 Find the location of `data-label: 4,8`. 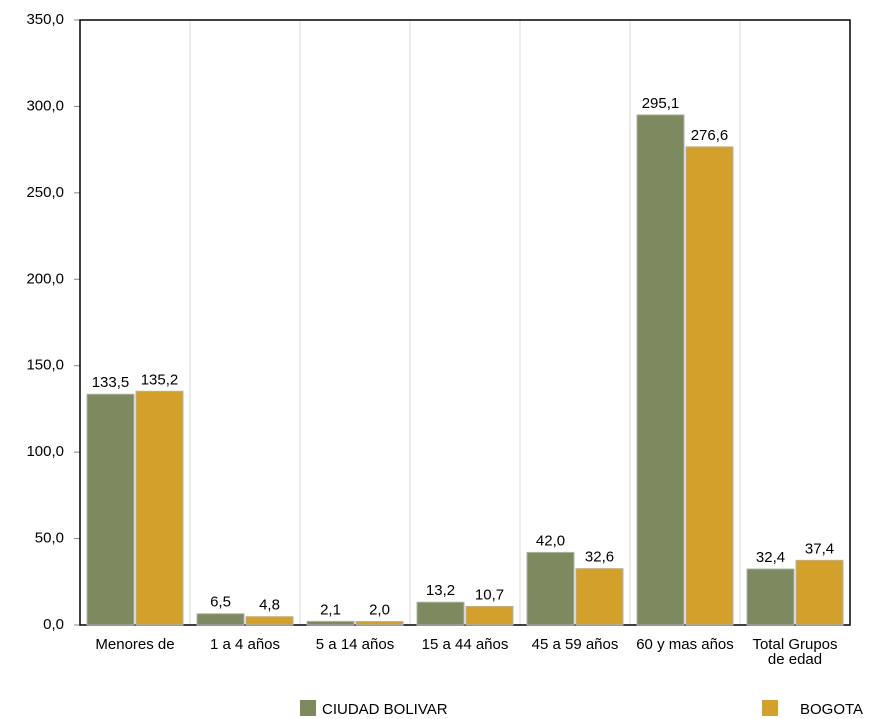

data-label: 4,8 is located at coordinates (269, 605).